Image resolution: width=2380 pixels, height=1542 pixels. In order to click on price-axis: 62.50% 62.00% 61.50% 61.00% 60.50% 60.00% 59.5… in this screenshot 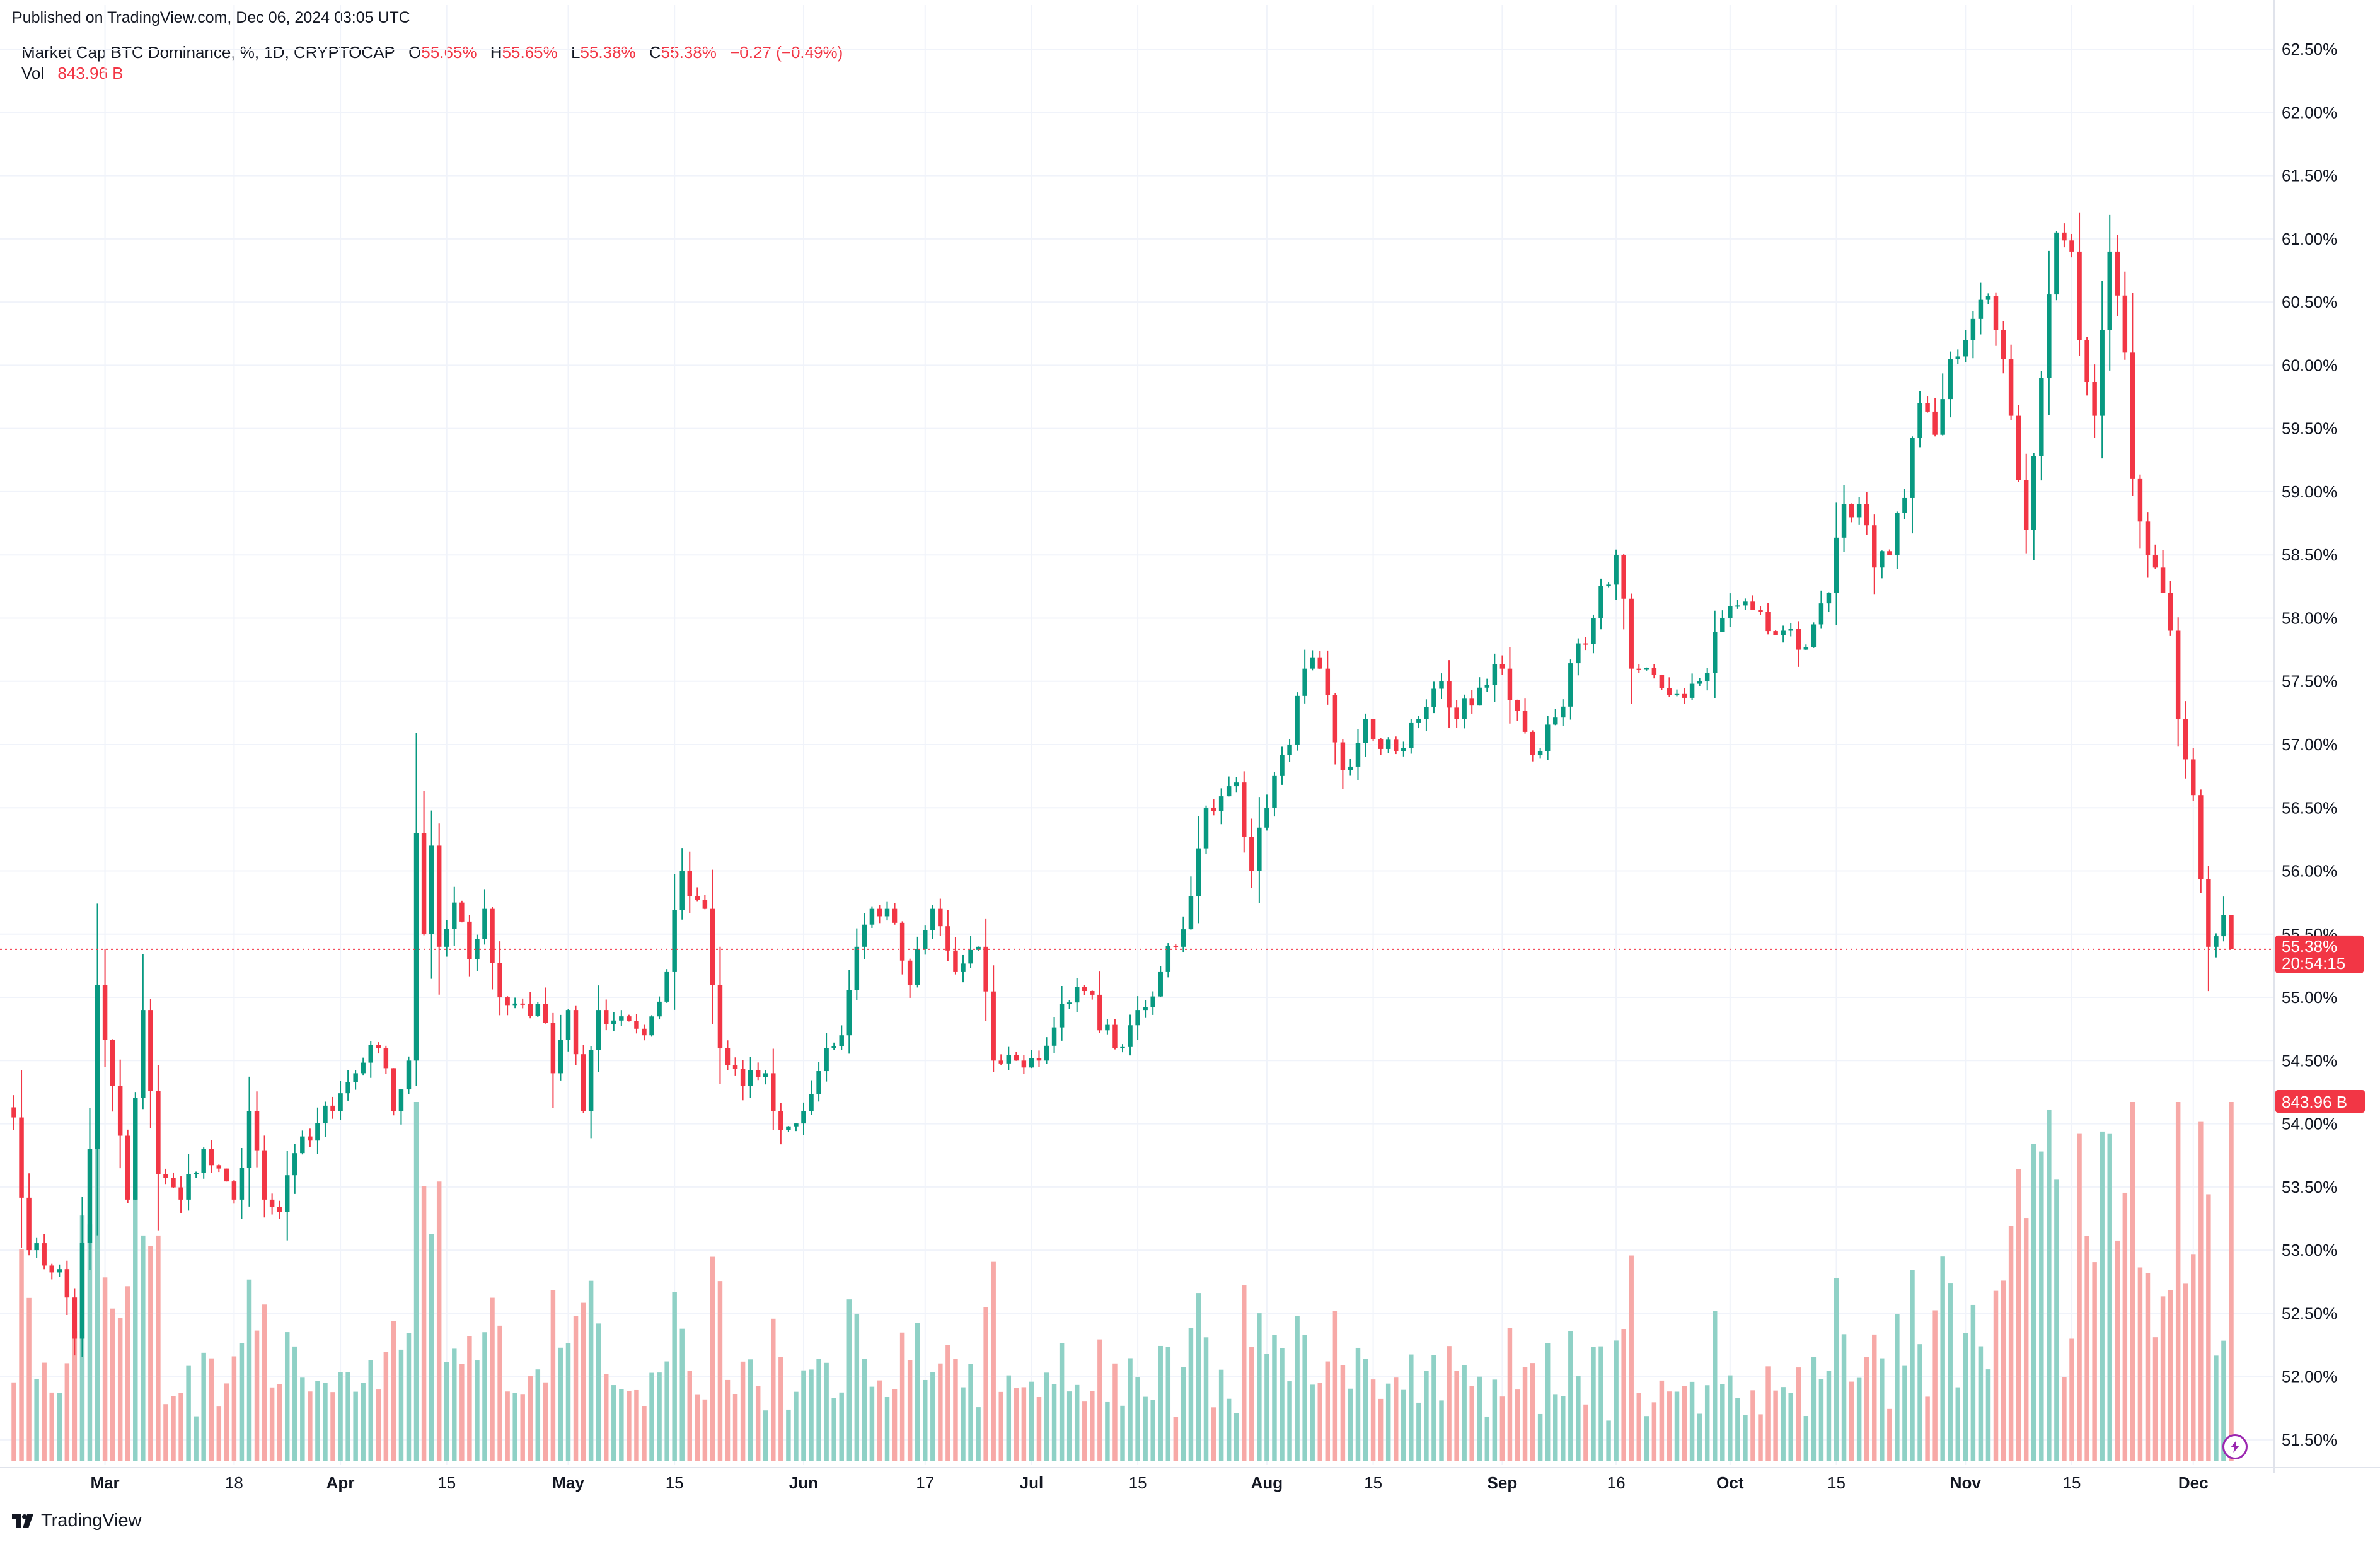, I will do `click(2305, 736)`.